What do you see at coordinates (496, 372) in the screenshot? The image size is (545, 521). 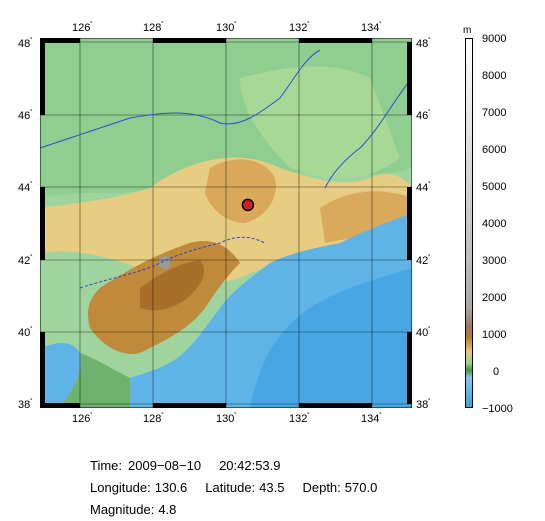 I see `colorbar-label-0: 0` at bounding box center [496, 372].